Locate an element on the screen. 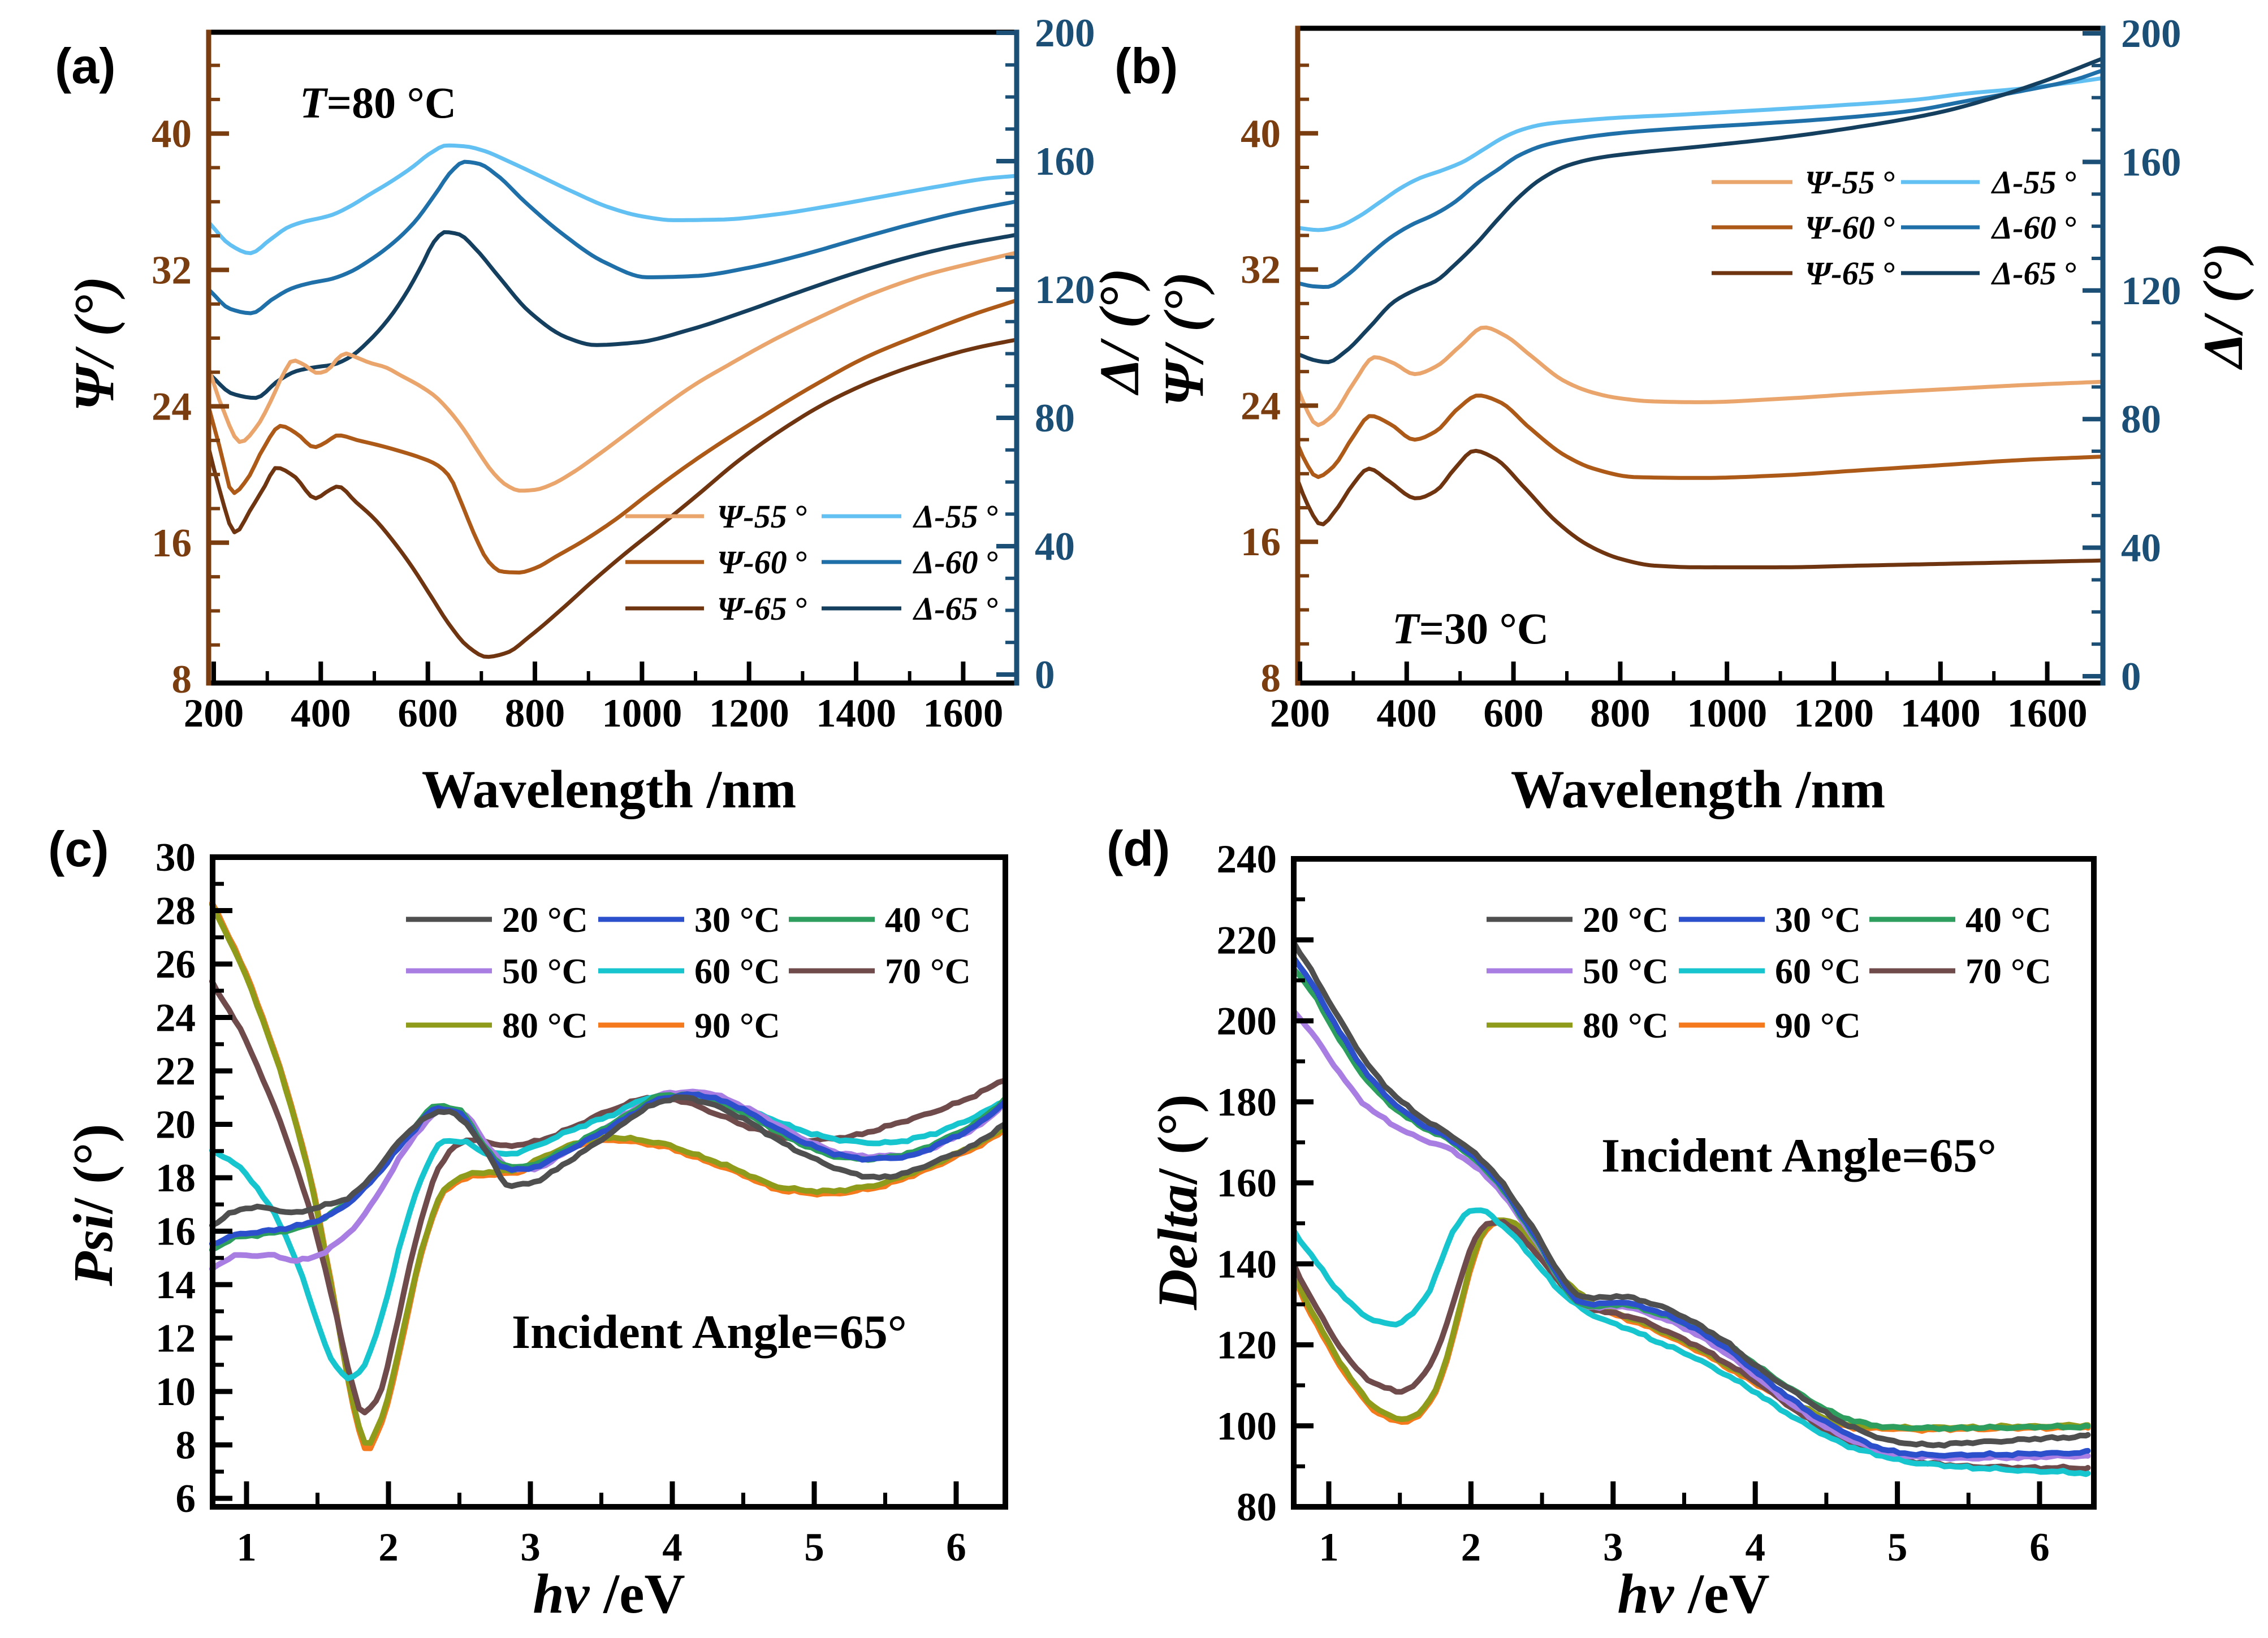 Image resolution: width=2268 pixels, height=1638 pixels. svg-text: 14 is located at coordinates (175, 1285).